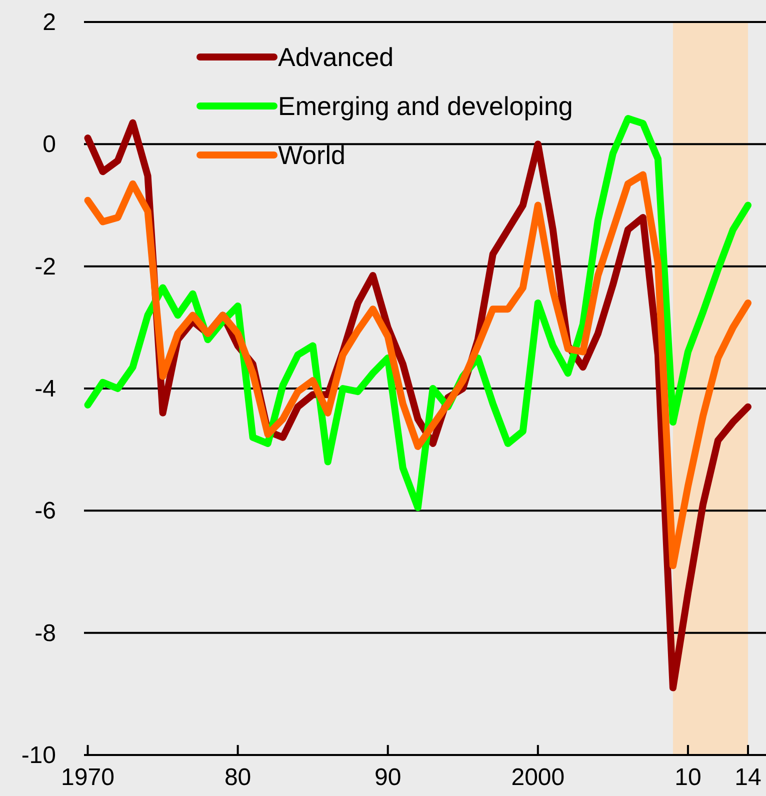  What do you see at coordinates (38, 755) in the screenshot?
I see `y-tick-label: -10` at bounding box center [38, 755].